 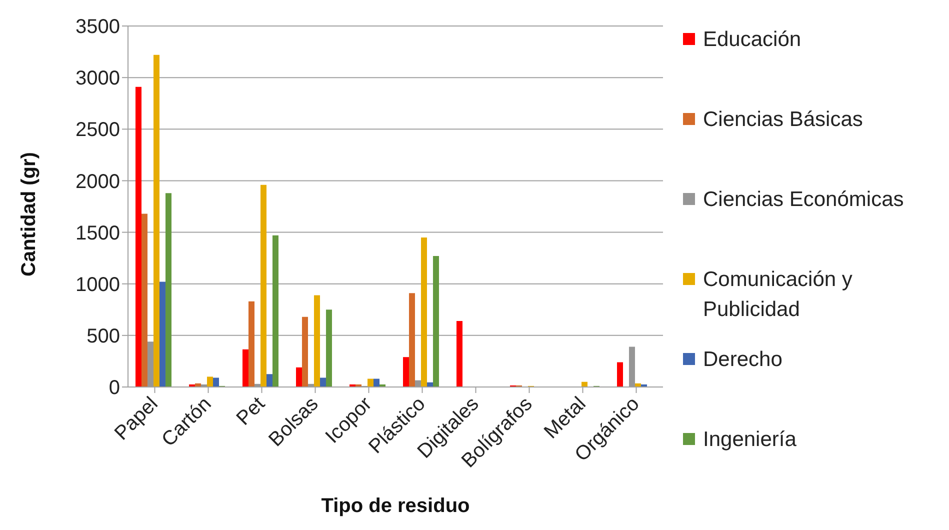 I want to click on legend-label: Ingeniería, so click(x=749, y=440).